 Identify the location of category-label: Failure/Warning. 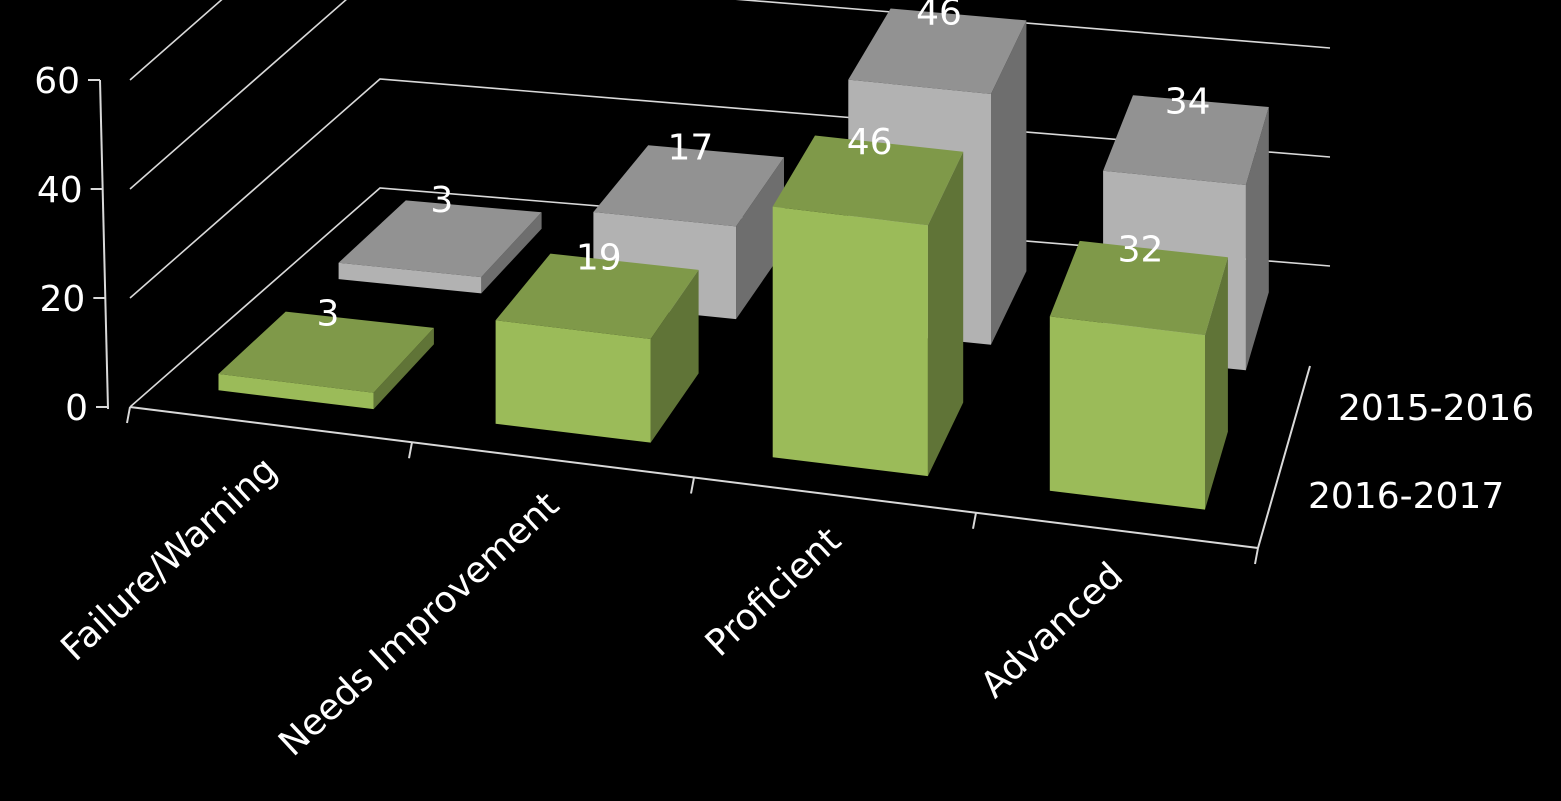
(169, 559).